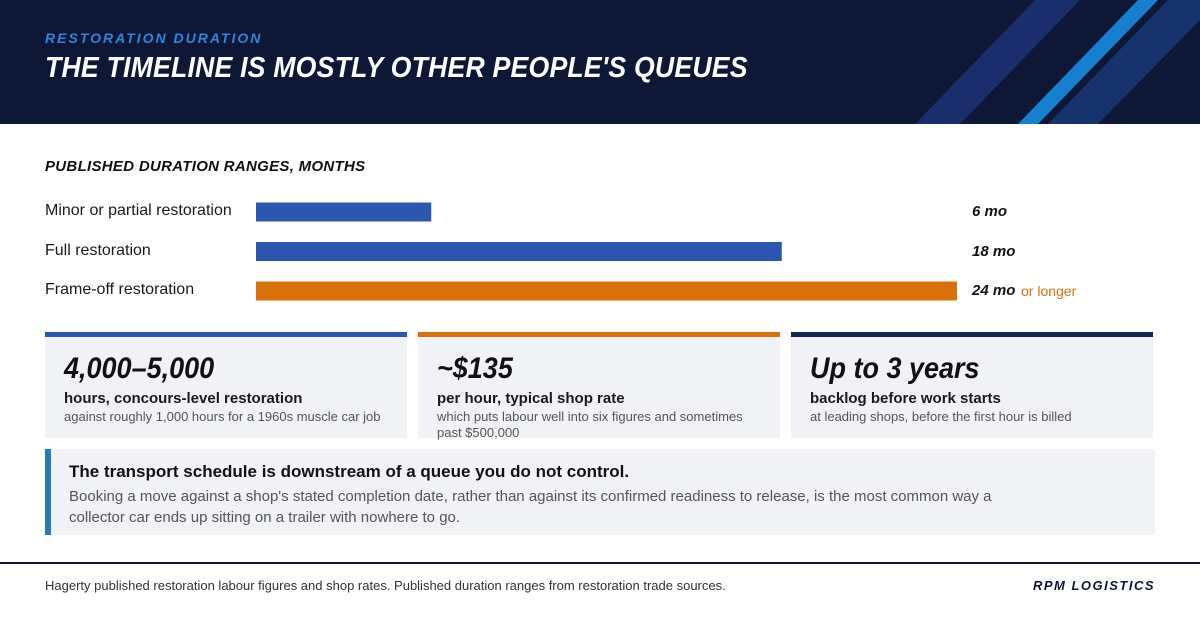 This screenshot has width=1200, height=624. What do you see at coordinates (154, 38) in the screenshot?
I see `eyebrow-label: RESTORATION DURATION` at bounding box center [154, 38].